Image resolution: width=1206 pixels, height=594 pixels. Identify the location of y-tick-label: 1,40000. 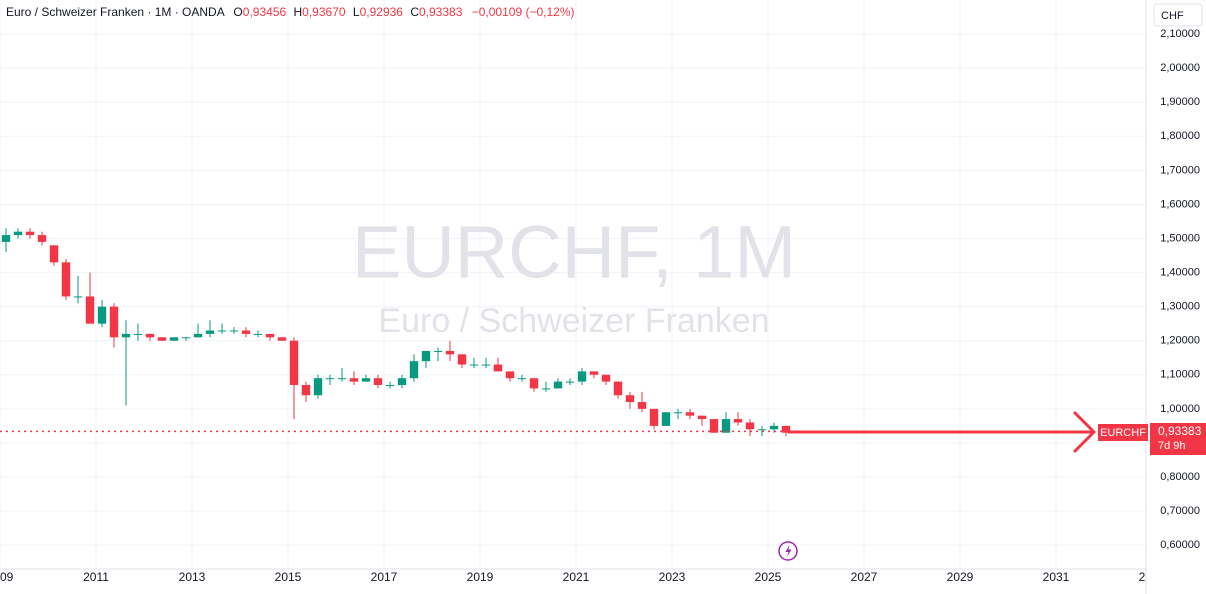
(1180, 272).